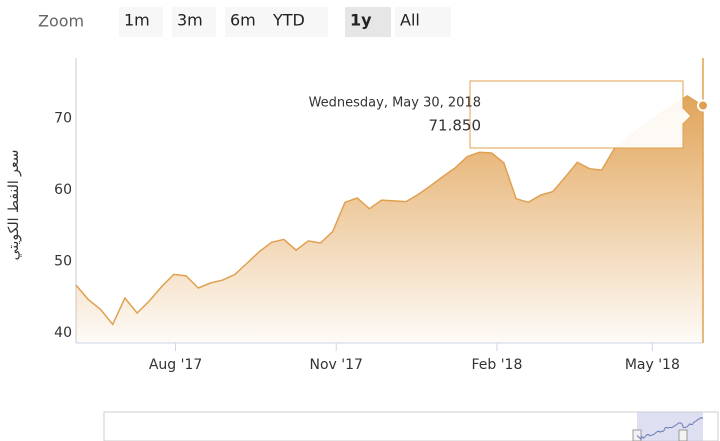 The image size is (720, 441). Describe the element at coordinates (496, 365) in the screenshot. I see `x-tick-label: Feb '18` at that location.